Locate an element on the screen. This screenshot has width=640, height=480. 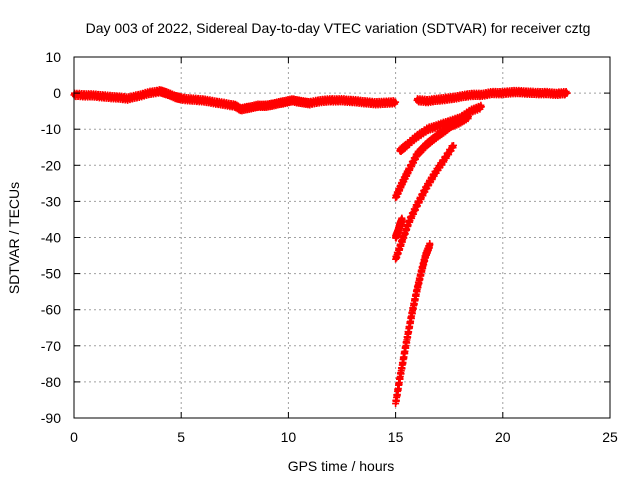
x-tick-label: 20 is located at coordinates (503, 437).